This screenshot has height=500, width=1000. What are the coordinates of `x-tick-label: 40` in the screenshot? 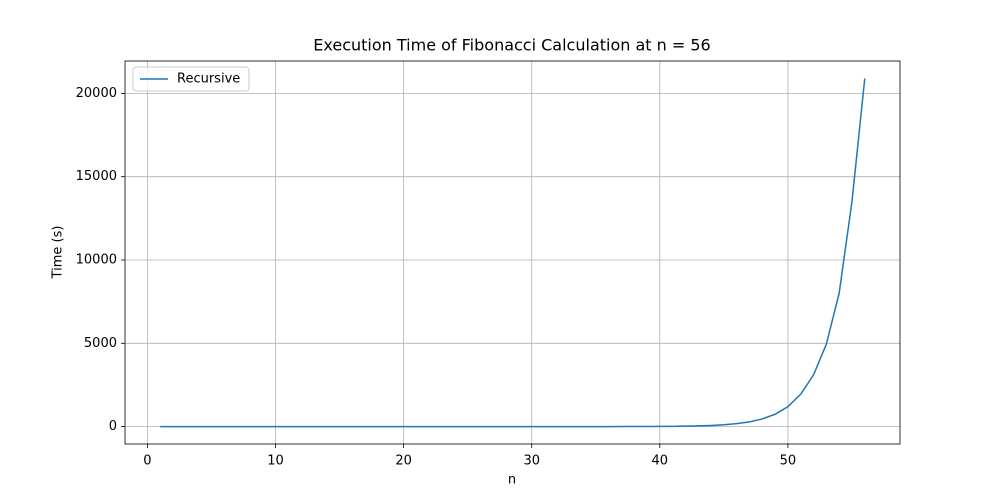 It's located at (660, 461).